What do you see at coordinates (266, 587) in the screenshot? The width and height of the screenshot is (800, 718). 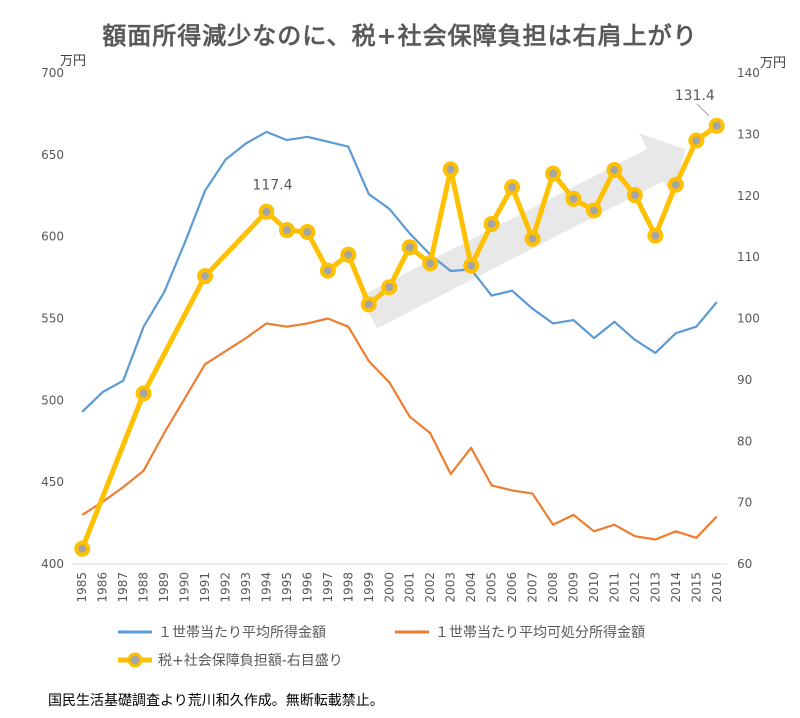 I see `x-tick-label: 1994` at bounding box center [266, 587].